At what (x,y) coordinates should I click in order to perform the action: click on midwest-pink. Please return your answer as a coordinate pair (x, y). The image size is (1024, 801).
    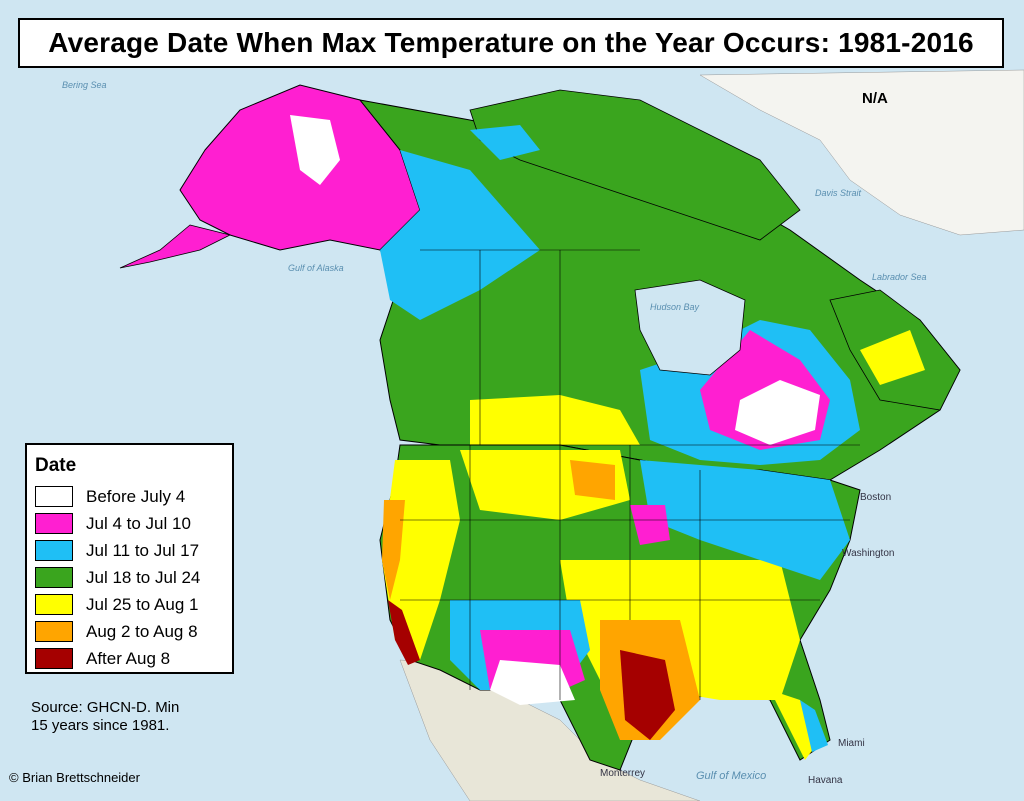
    Looking at the image, I should click on (650, 525).